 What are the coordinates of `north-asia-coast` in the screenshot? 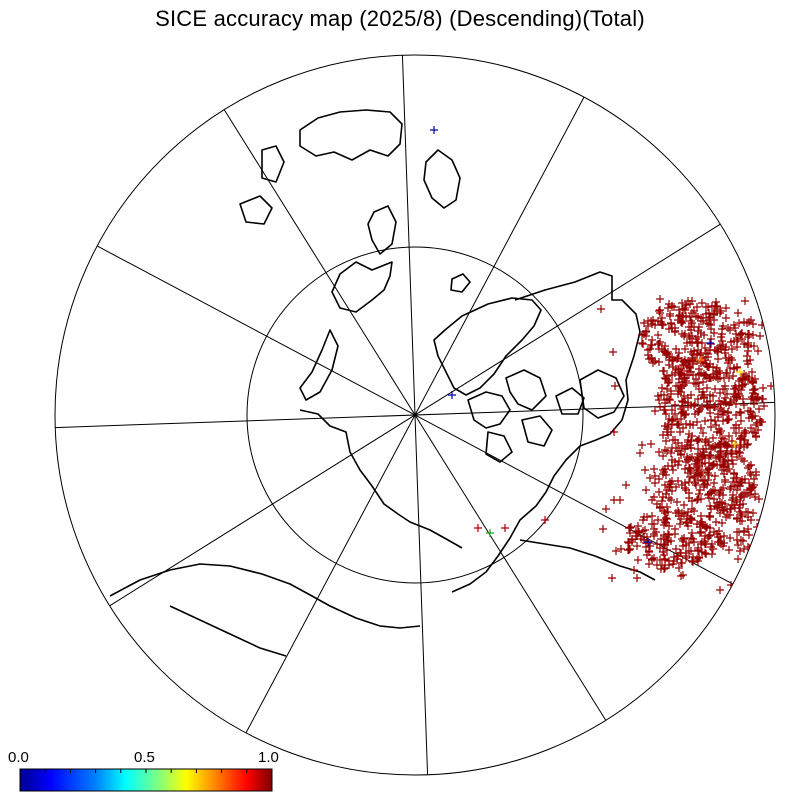 It's located at (228, 631).